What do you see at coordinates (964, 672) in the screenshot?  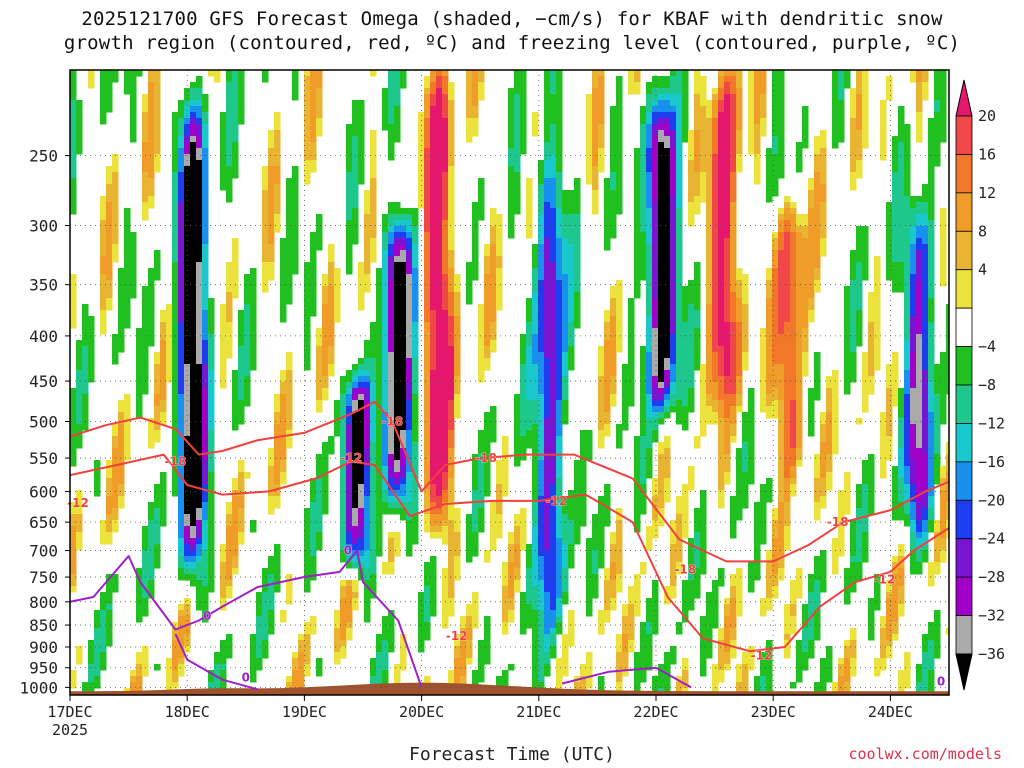 I see `colorbar-bottom-arrow` at bounding box center [964, 672].